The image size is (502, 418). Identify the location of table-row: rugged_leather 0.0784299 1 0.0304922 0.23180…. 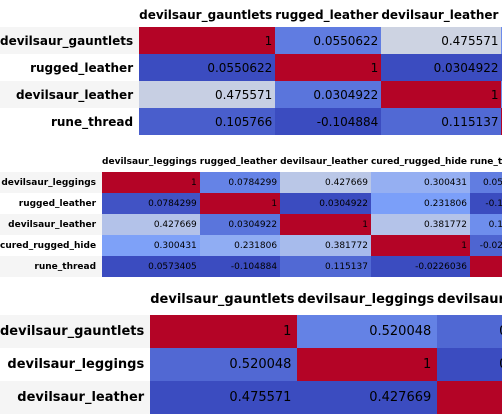
(251, 203).